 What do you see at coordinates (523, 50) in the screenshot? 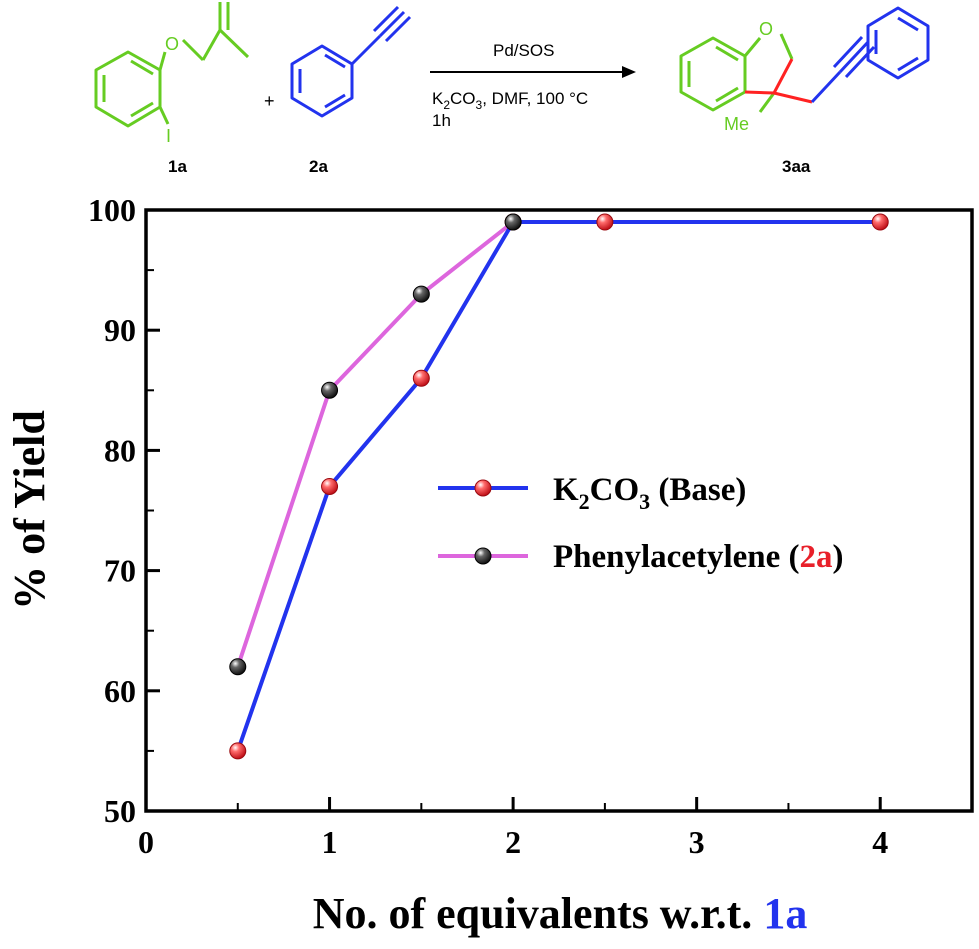
I see `catalyst-label: Pd/SOS` at bounding box center [523, 50].